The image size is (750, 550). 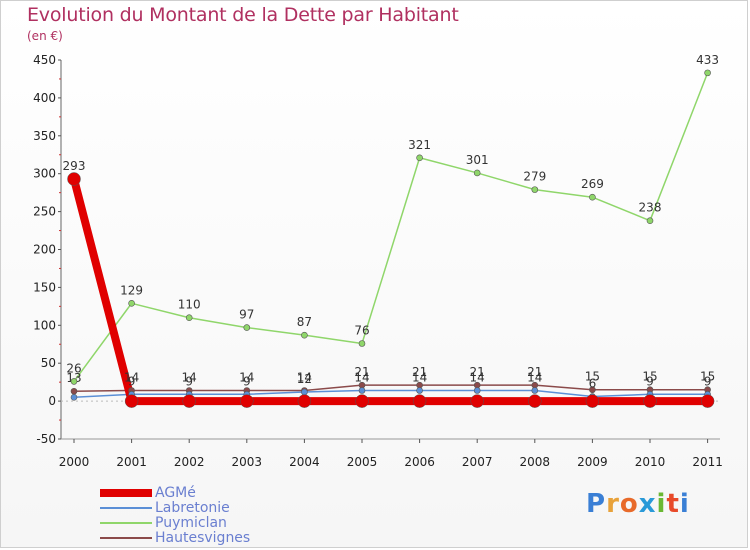 I want to click on data-point-hautesvignes, so click(x=74, y=391).